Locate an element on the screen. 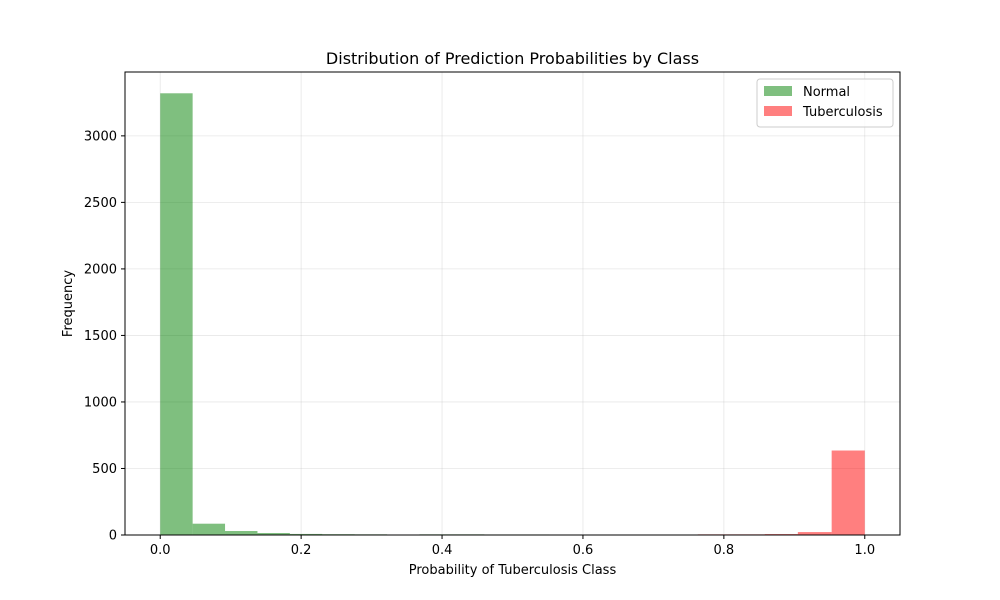 The height and width of the screenshot is (600, 1000). x-tick-label: 0.6 is located at coordinates (583, 550).